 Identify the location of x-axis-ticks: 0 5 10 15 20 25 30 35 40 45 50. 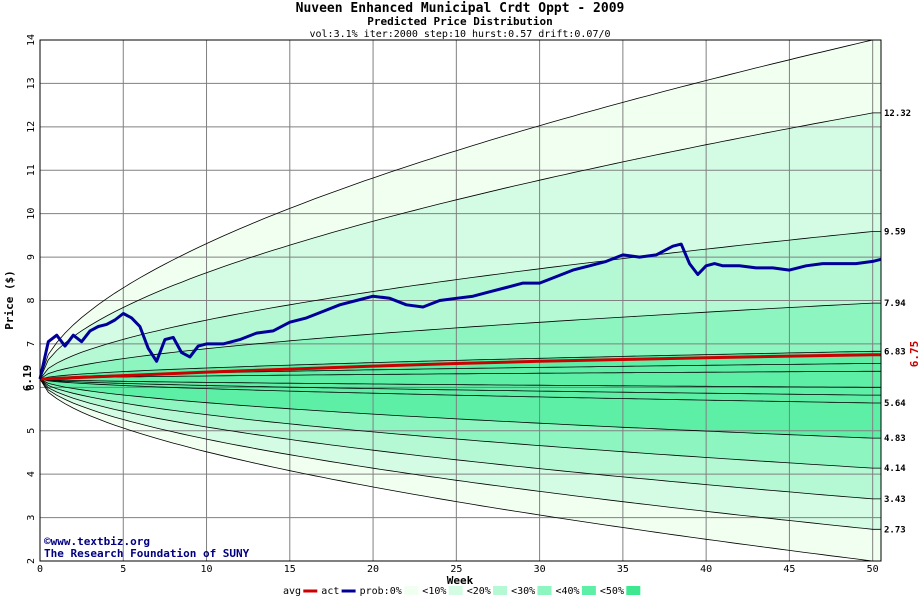
(458, 569).